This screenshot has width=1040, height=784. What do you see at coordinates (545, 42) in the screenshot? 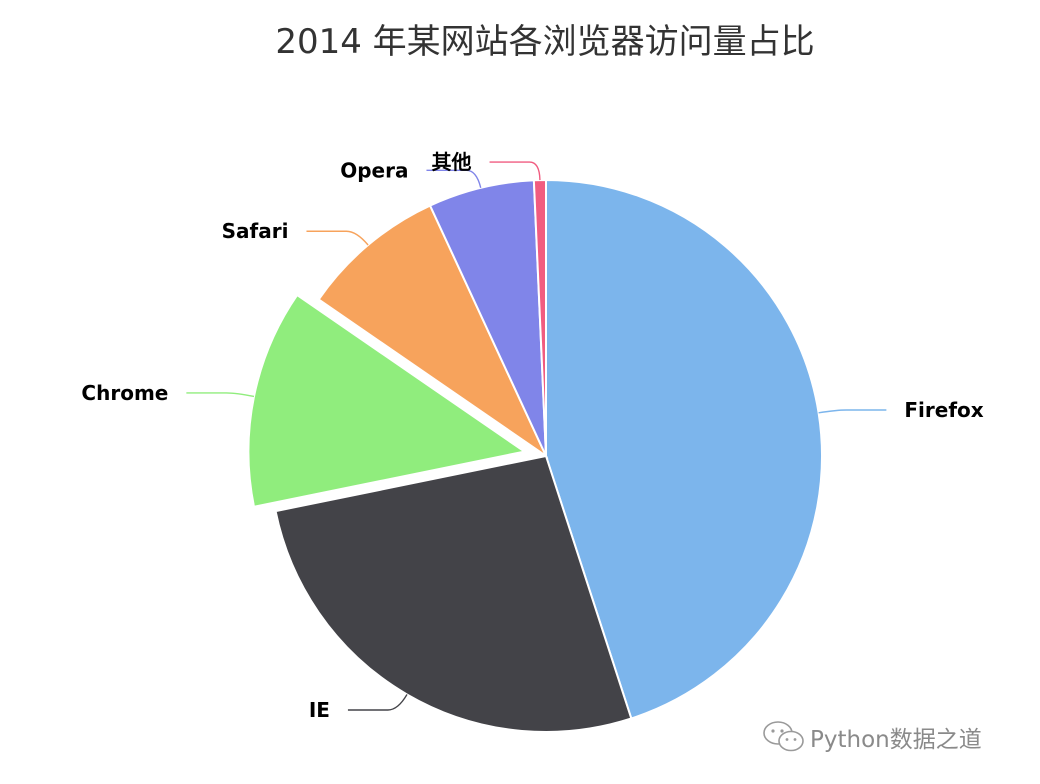
I see `chart-title: 2014 年某网站各浏览器访问量占比` at bounding box center [545, 42].